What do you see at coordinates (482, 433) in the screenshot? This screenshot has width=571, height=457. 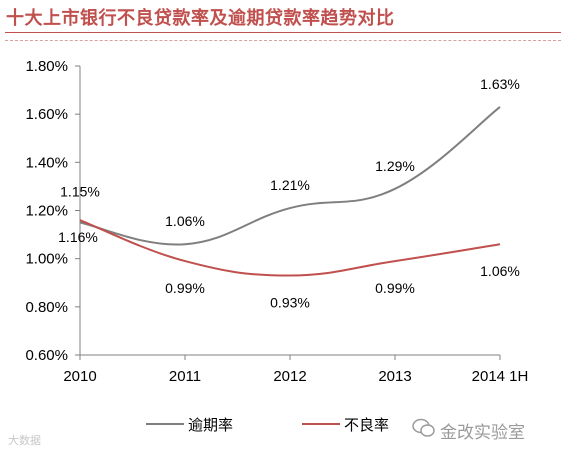 I see `watermark-right: 金改实验室` at bounding box center [482, 433].